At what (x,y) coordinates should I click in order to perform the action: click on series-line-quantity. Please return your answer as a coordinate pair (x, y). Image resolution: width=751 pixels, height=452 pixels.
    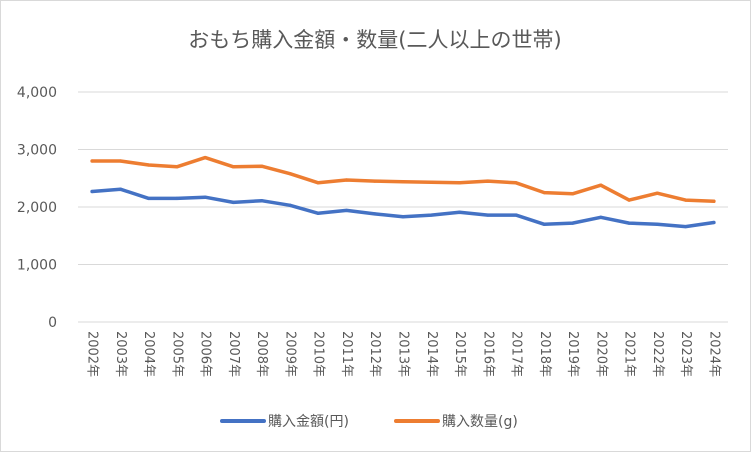
    Looking at the image, I should click on (403, 179).